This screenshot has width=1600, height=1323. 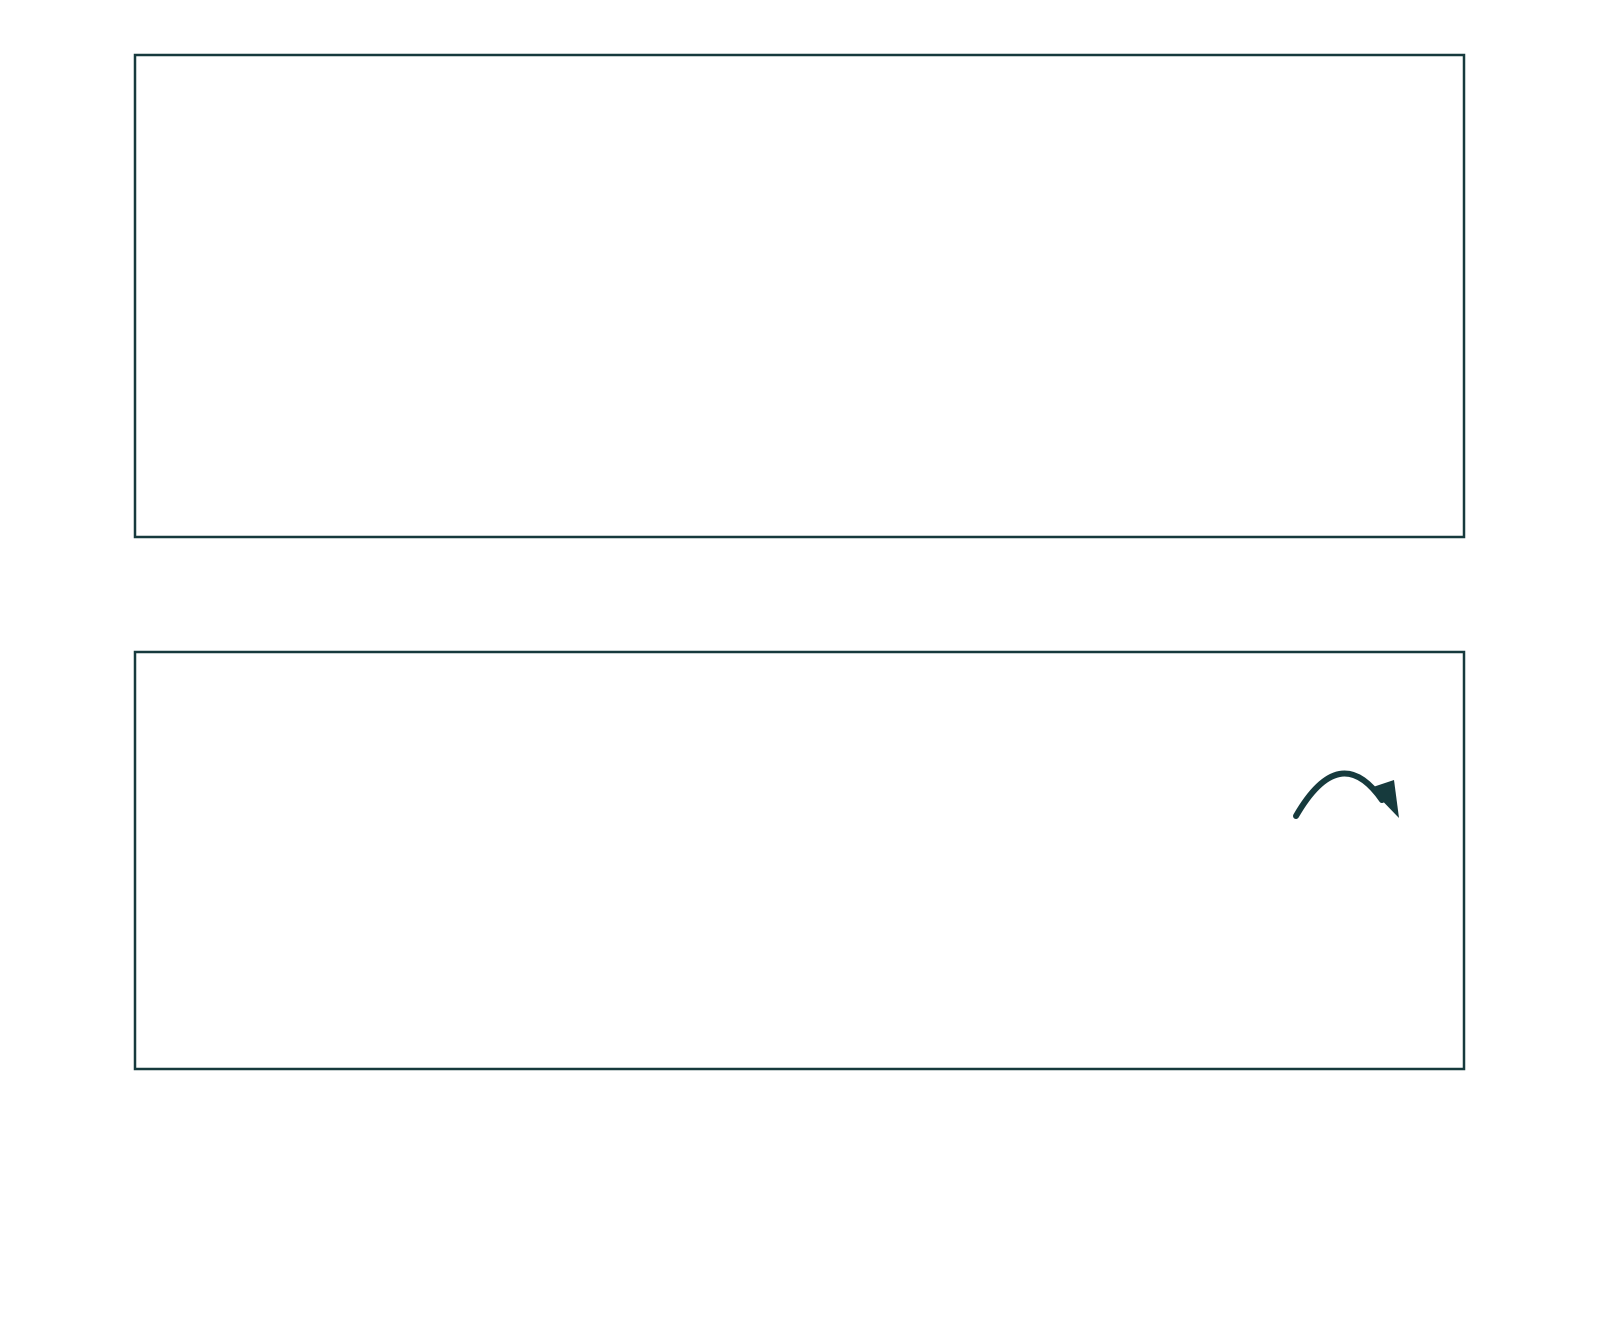 I want to click on curved-down-arrow-icon, so click(x=1346, y=794).